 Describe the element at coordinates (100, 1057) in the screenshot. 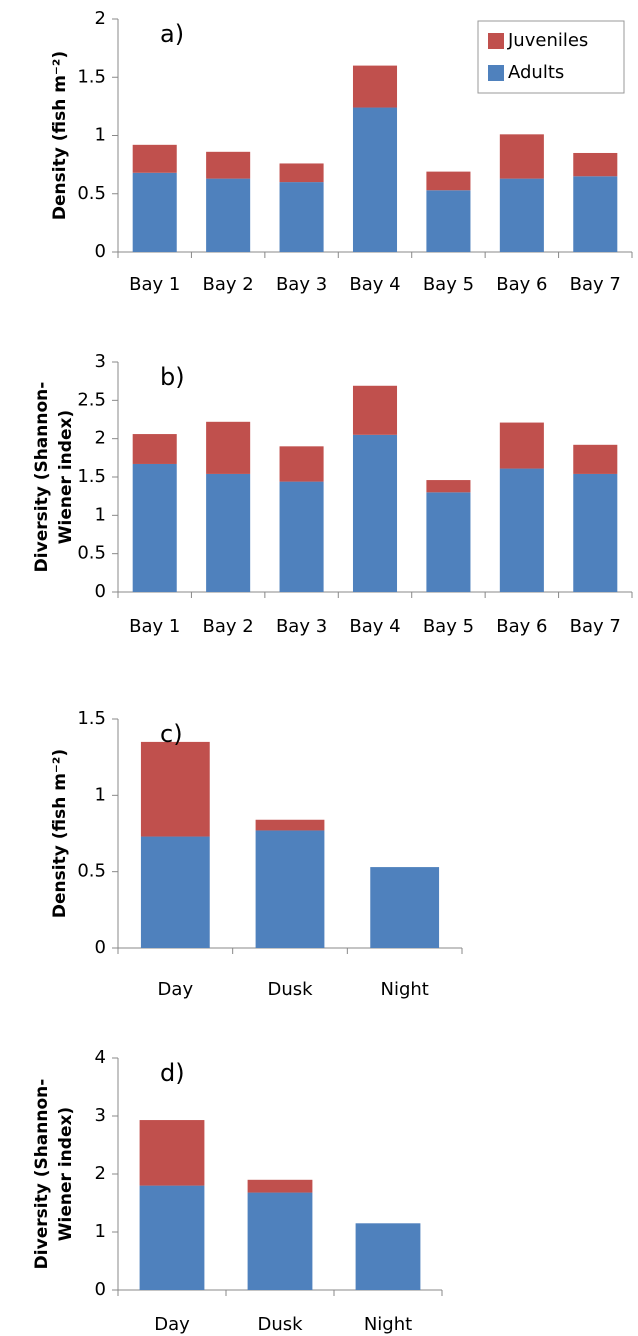

I see `y-tick-label: 4` at that location.